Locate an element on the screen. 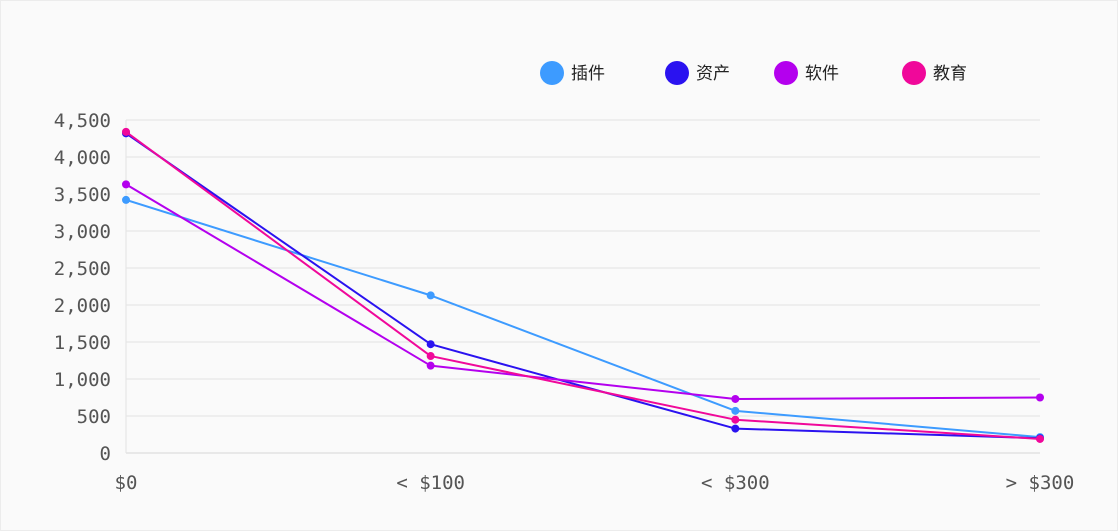 The width and height of the screenshot is (1118, 531). legend-item: 插件 is located at coordinates (572, 73).